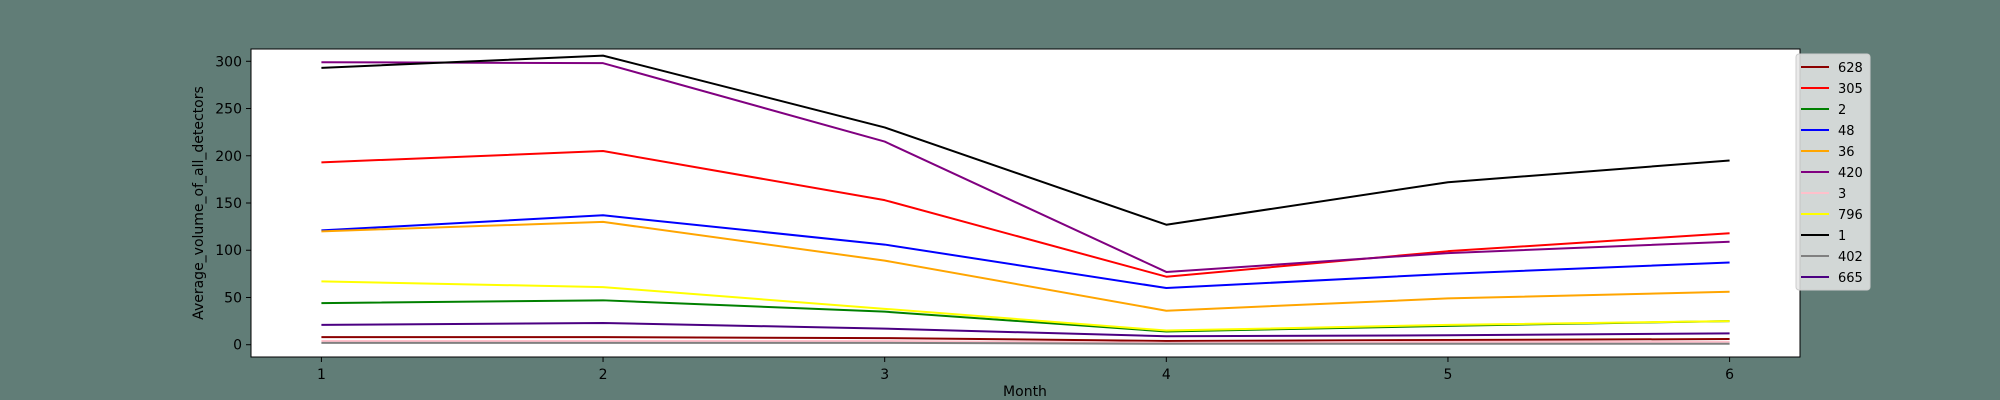 Image resolution: width=2000 pixels, height=400 pixels. What do you see at coordinates (1846, 152) in the screenshot?
I see `legend-label-36: 36` at bounding box center [1846, 152].